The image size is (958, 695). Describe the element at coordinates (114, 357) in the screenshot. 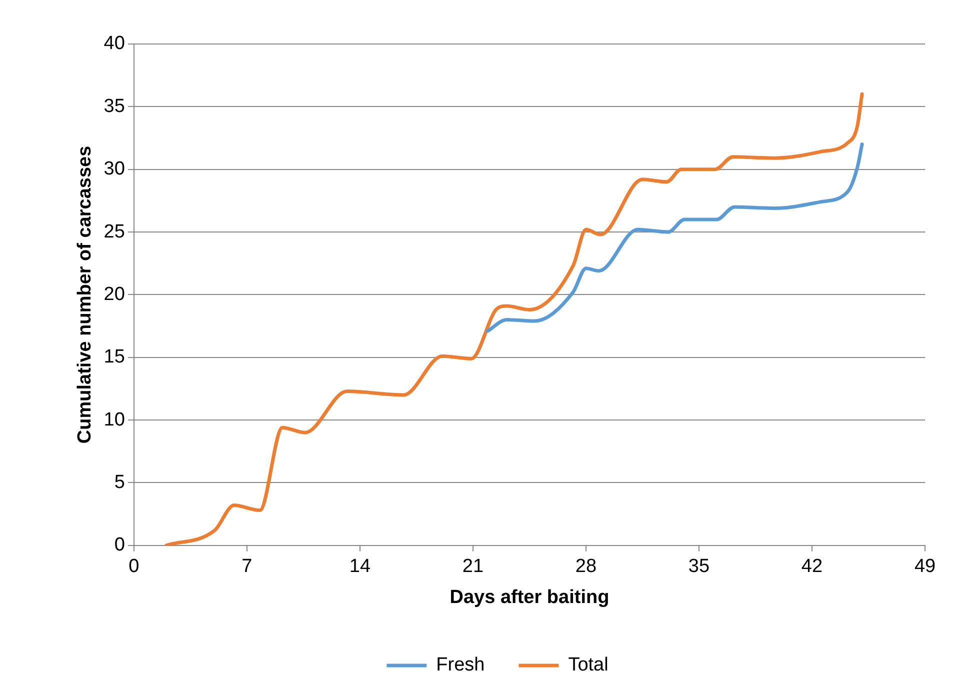

I see `y-tick-label: 15` at that location.